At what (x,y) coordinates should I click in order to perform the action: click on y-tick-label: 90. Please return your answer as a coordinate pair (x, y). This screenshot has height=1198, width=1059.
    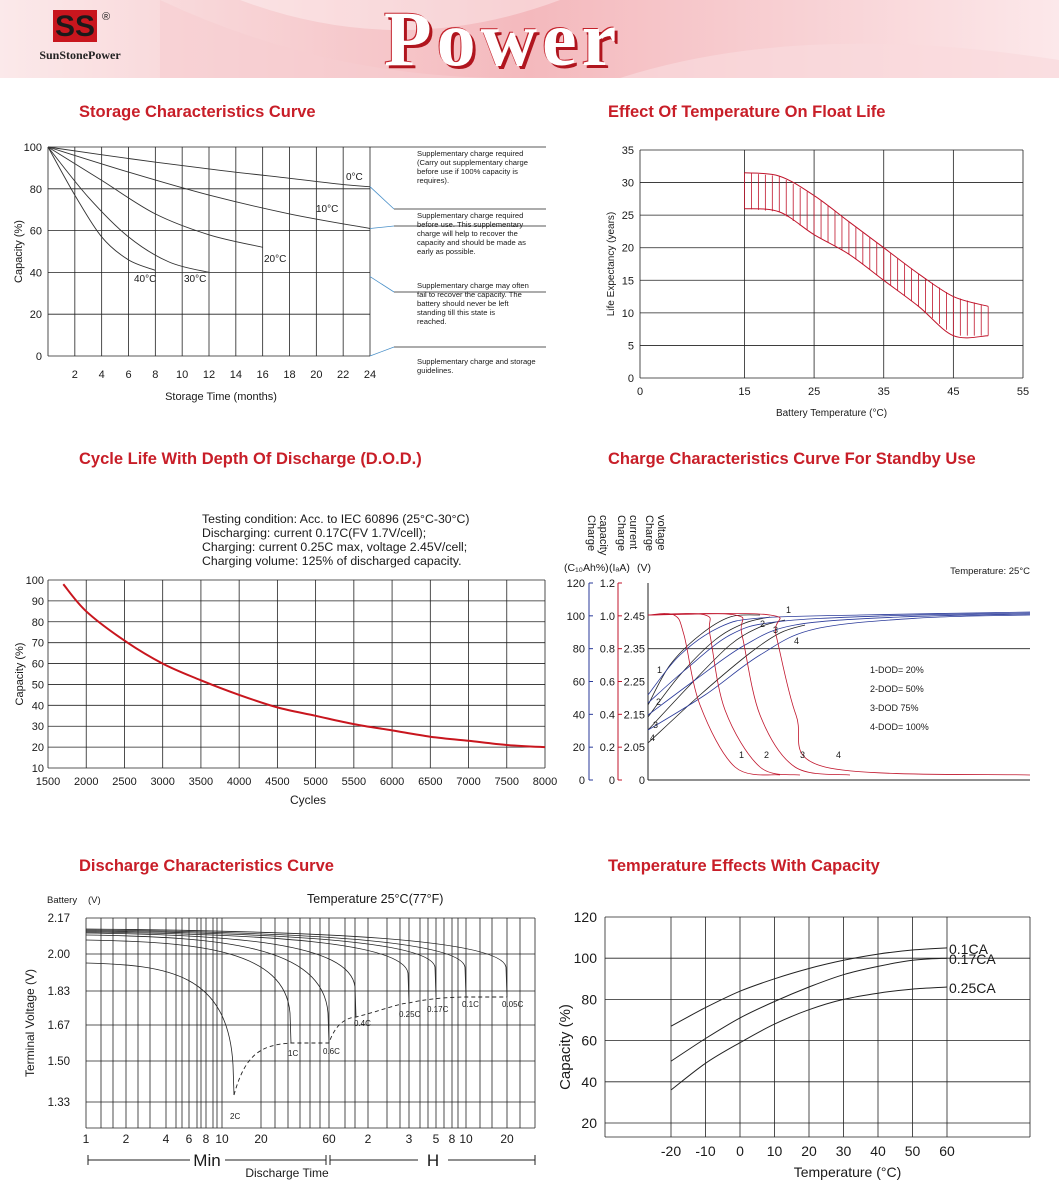
    Looking at the image, I should click on (38, 602).